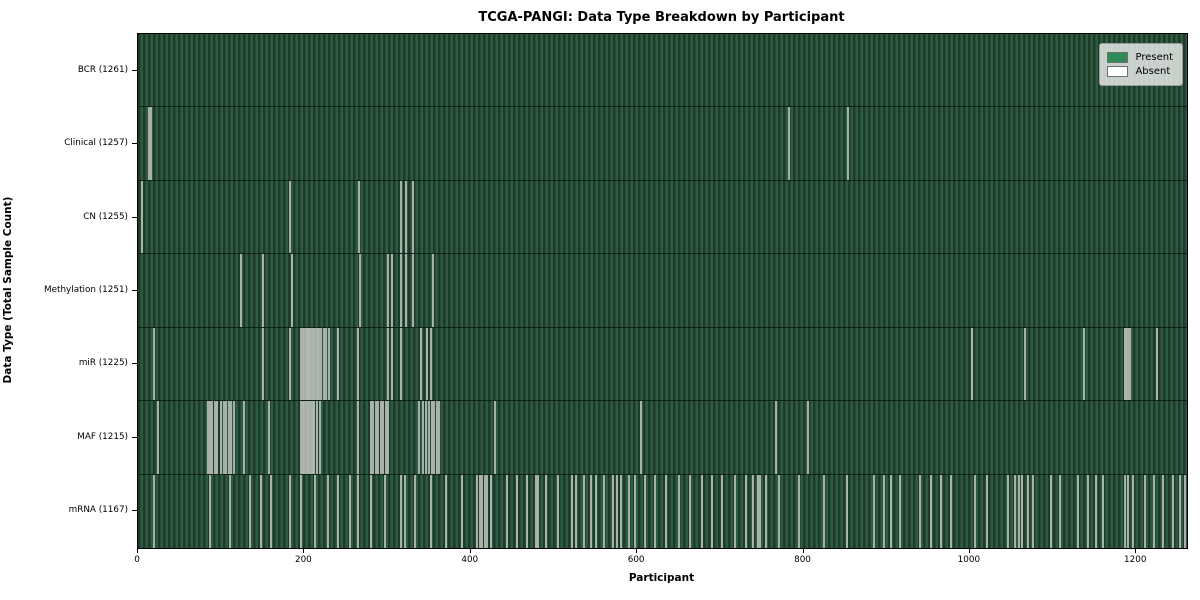 This screenshot has width=1200, height=600. I want to click on y-tick-label: CN (1255), so click(105, 216).